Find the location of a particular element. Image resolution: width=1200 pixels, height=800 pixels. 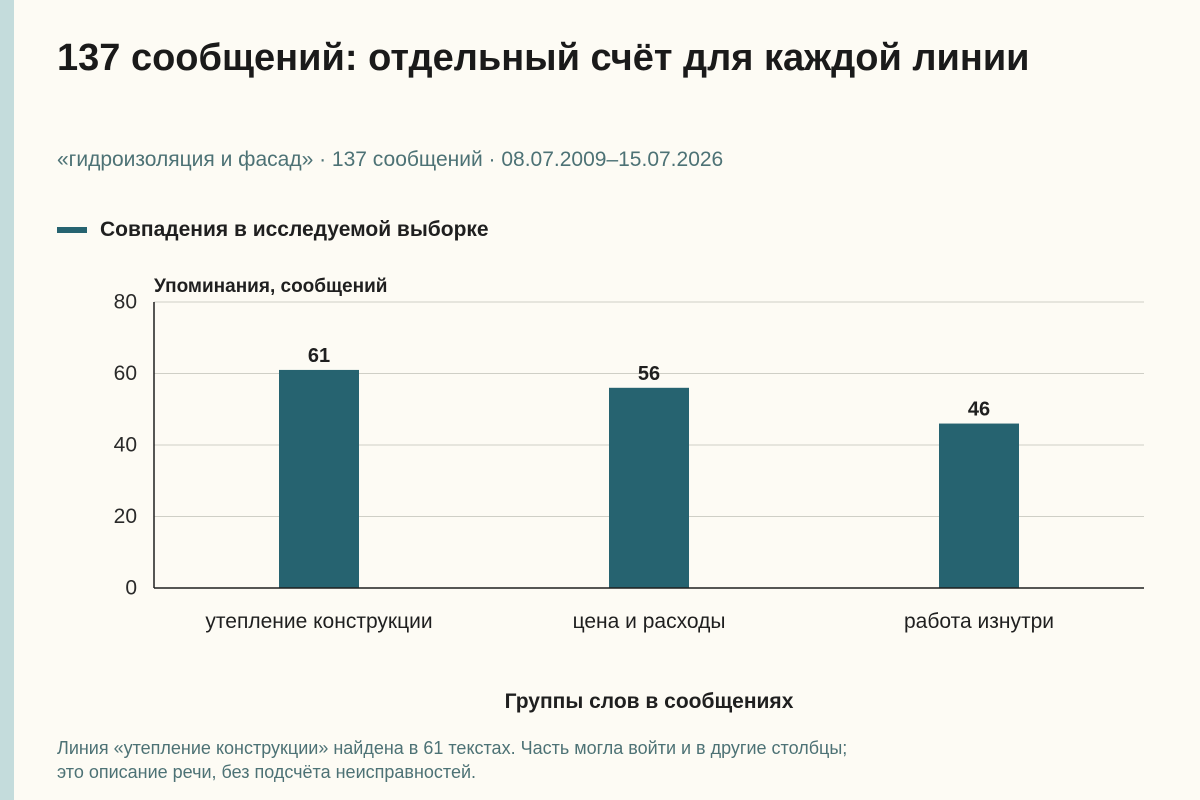

x-tick-label: цена и расходы is located at coordinates (649, 621).